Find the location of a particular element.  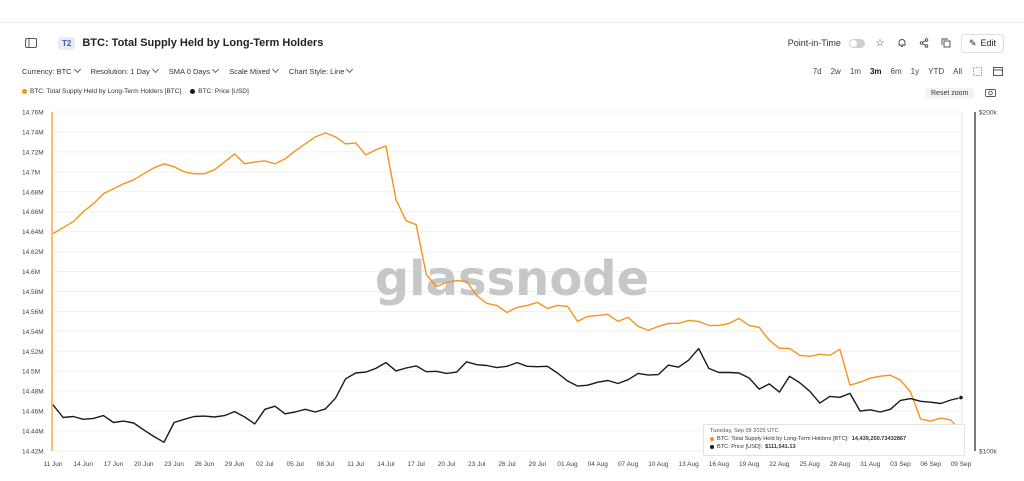

y-tick-label: 14.54M is located at coordinates (33, 332).